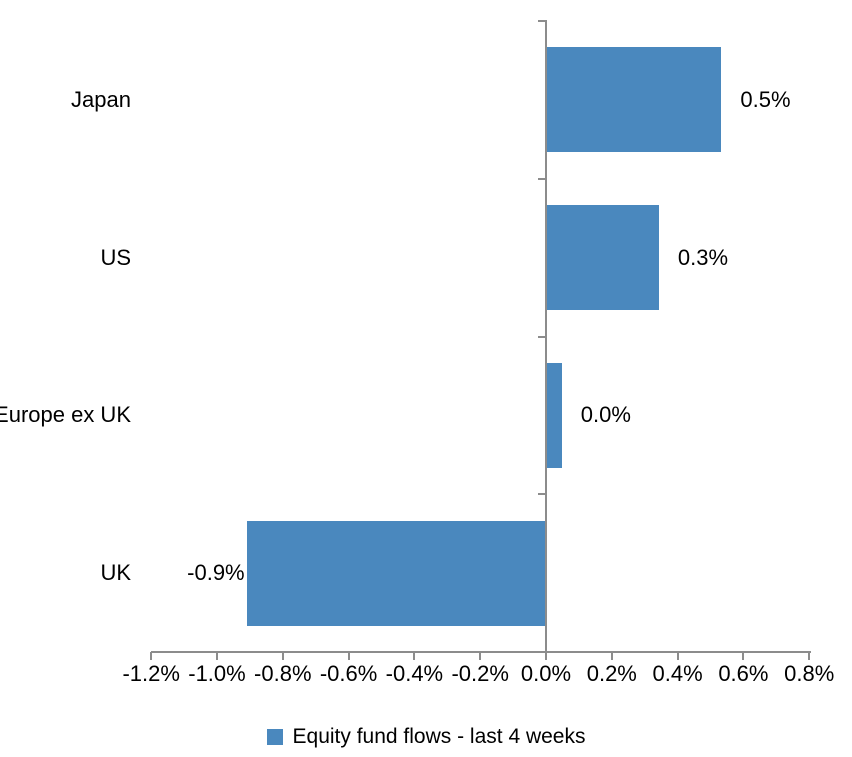 This screenshot has width=852, height=757. Describe the element at coordinates (634, 100) in the screenshot. I see `bar-japan` at that location.